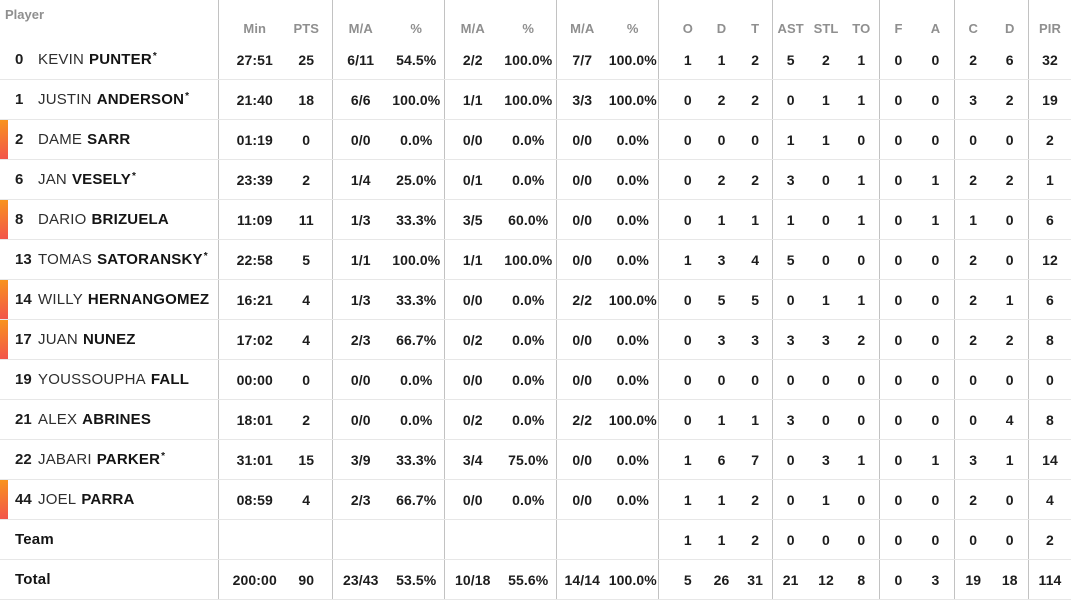 This screenshot has height=600, width=1071. Describe the element at coordinates (826, 259) in the screenshot. I see `steals: 0` at that location.